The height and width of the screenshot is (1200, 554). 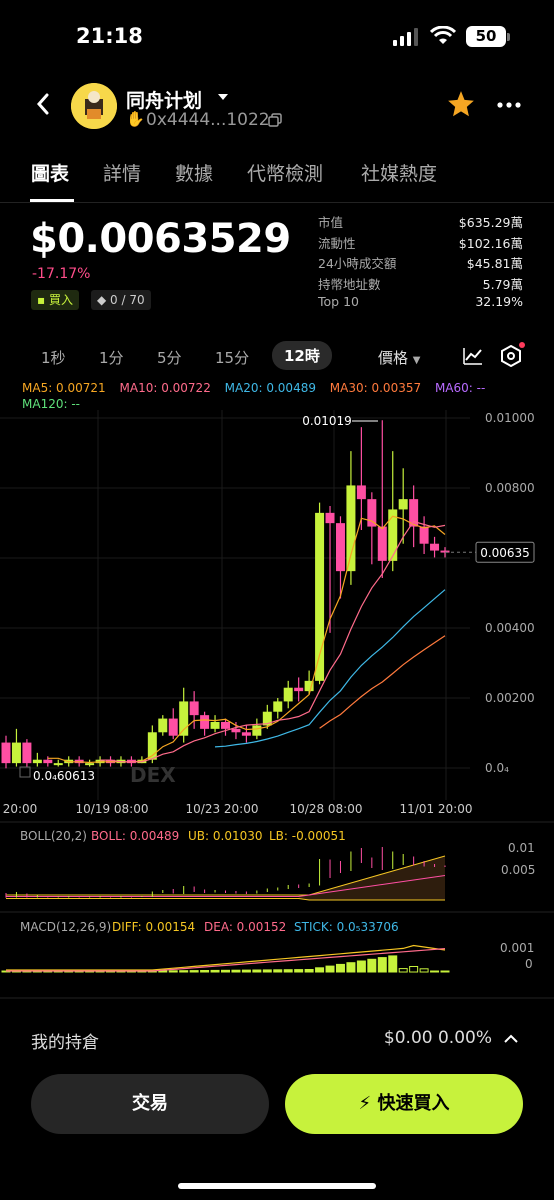 What do you see at coordinates (349, 284) in the screenshot?
I see `stat-label: 持幣地址數` at bounding box center [349, 284].